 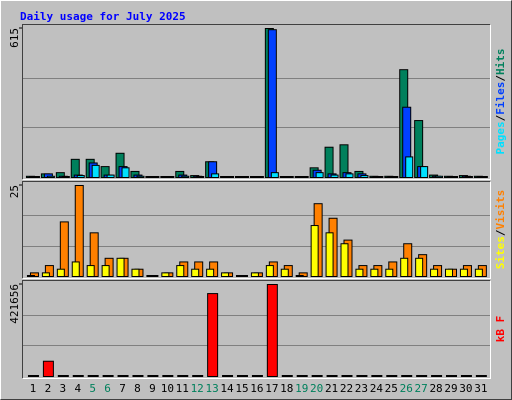 I want to click on legend: kB F, so click(x=500, y=329).